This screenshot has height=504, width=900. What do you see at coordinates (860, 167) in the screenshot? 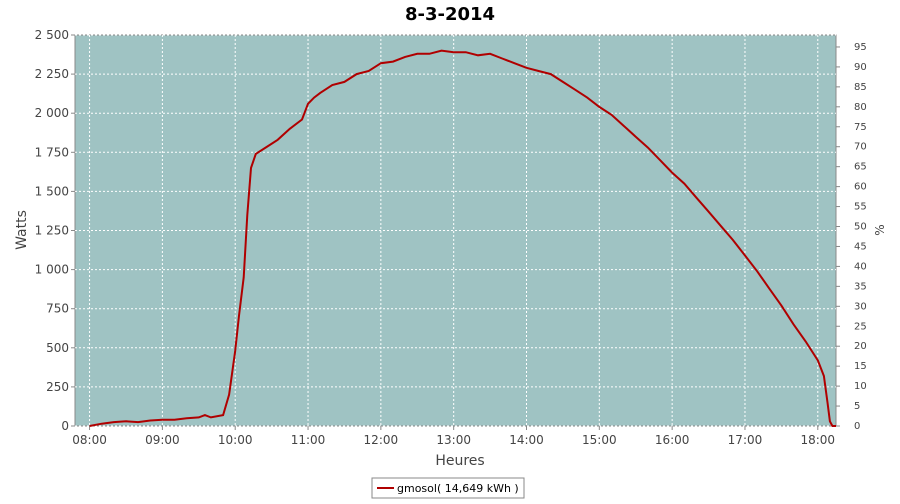
I see `y2-tick-label: 65` at bounding box center [860, 167].